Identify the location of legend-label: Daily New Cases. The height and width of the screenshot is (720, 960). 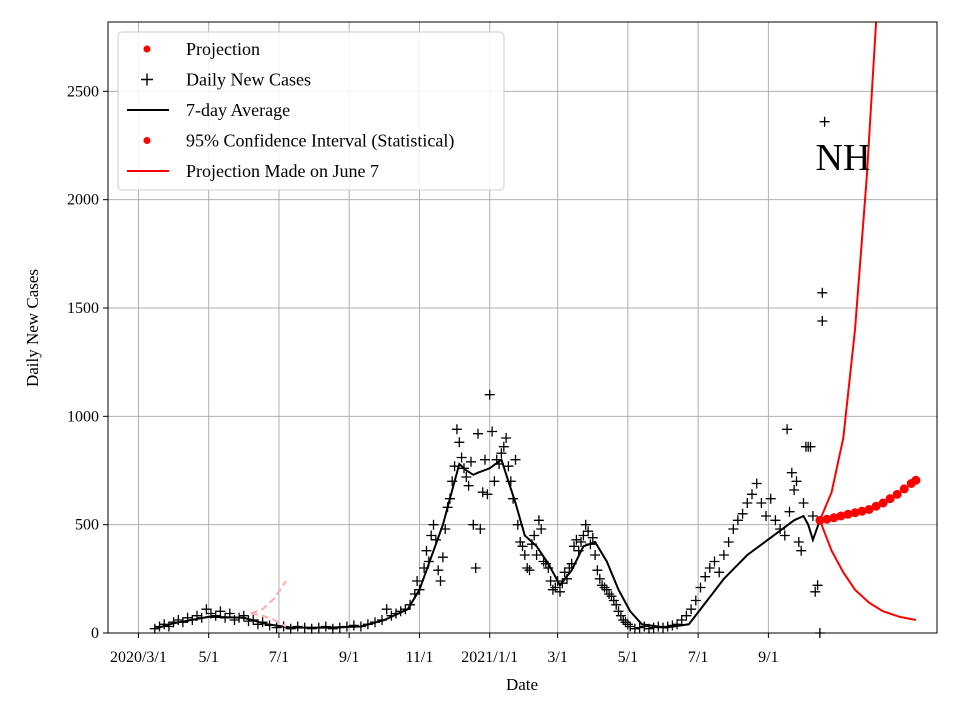
(248, 80).